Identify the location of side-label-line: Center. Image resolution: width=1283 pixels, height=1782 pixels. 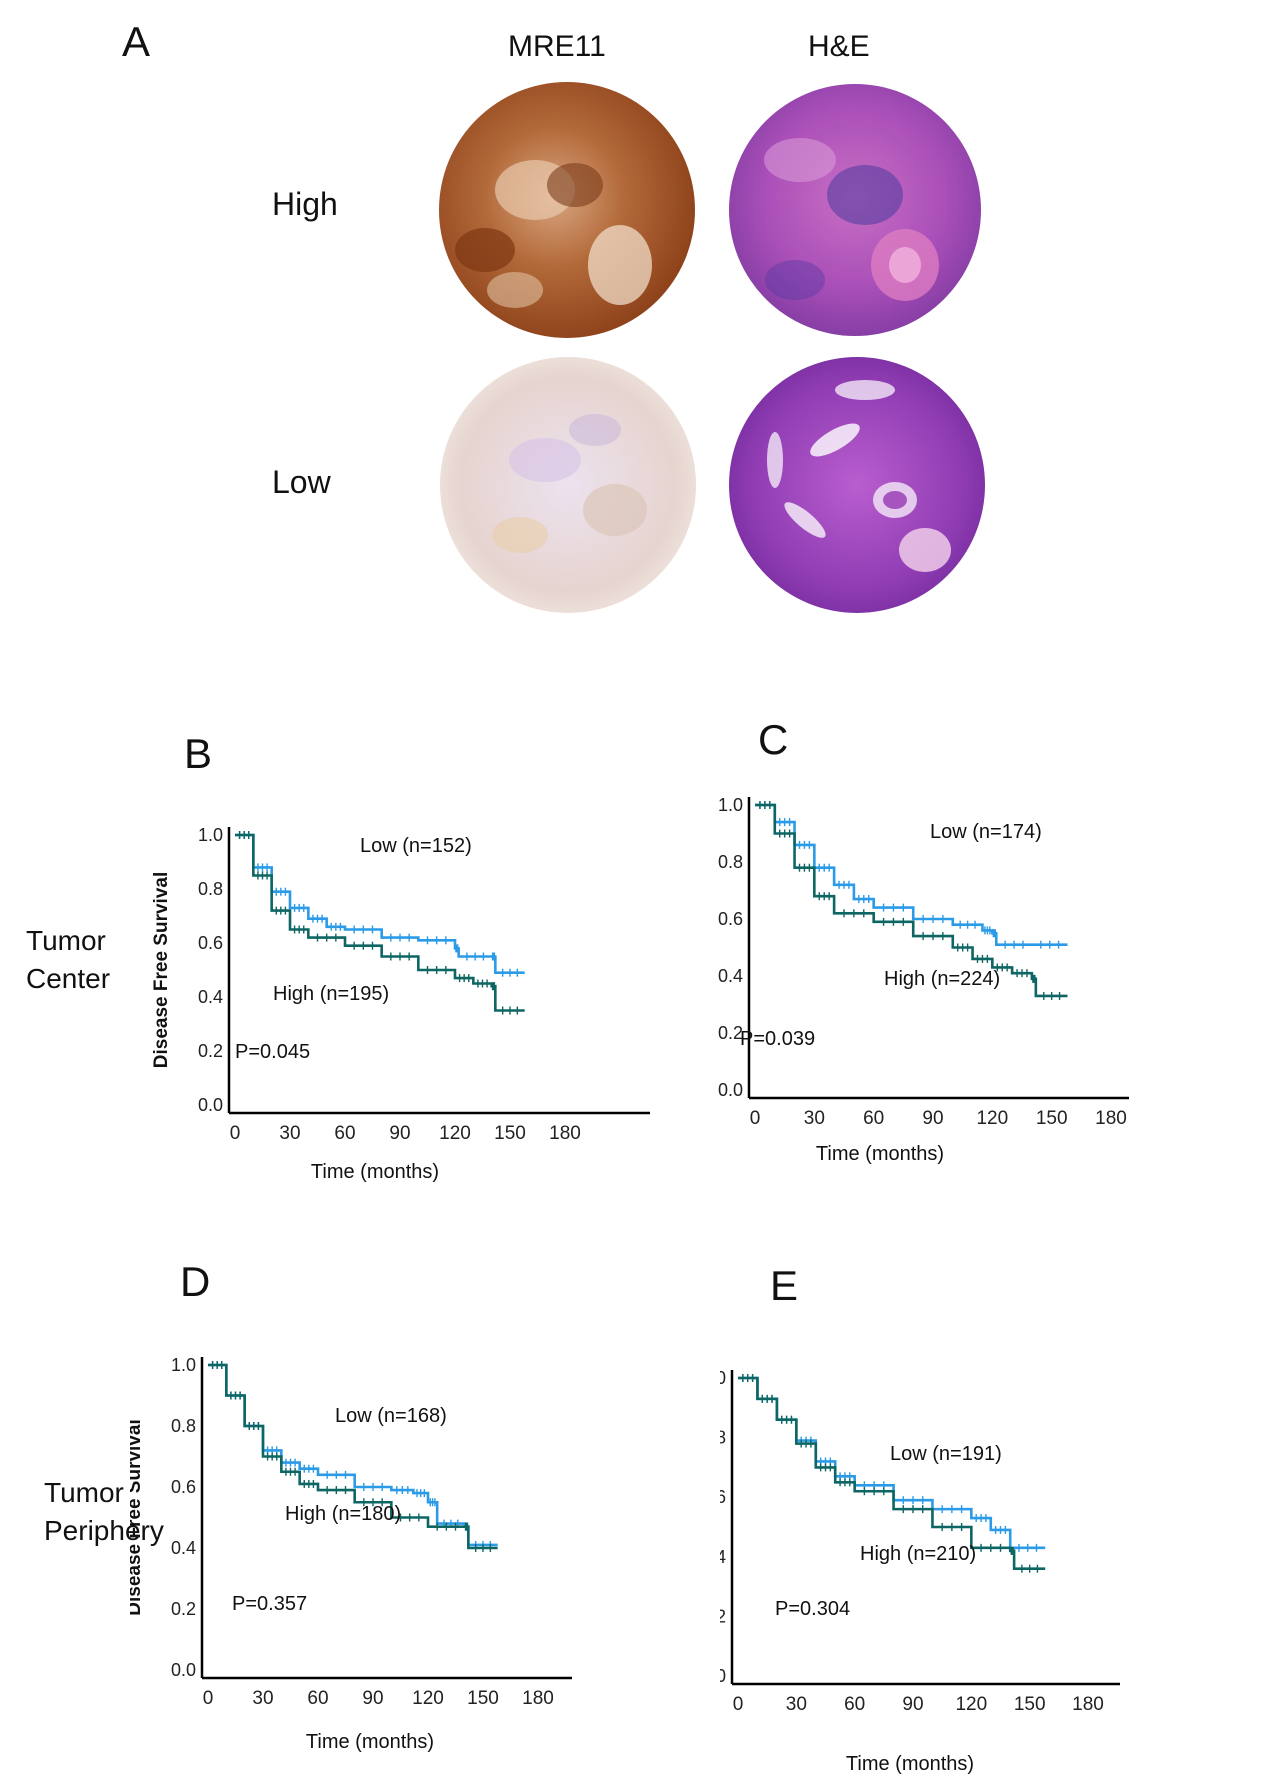
(68, 978).